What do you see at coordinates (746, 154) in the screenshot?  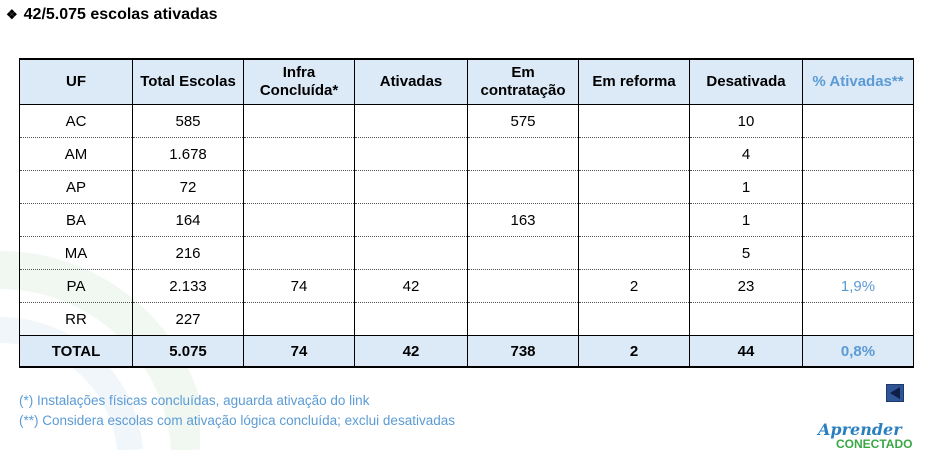 I see `table-cell: 4` at bounding box center [746, 154].